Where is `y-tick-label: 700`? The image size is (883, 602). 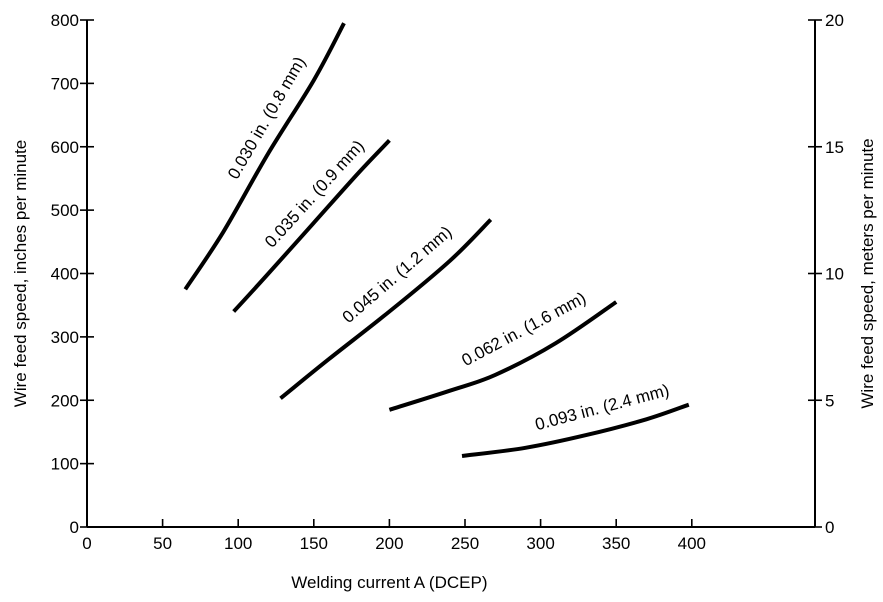 y-tick-label: 700 is located at coordinates (65, 83).